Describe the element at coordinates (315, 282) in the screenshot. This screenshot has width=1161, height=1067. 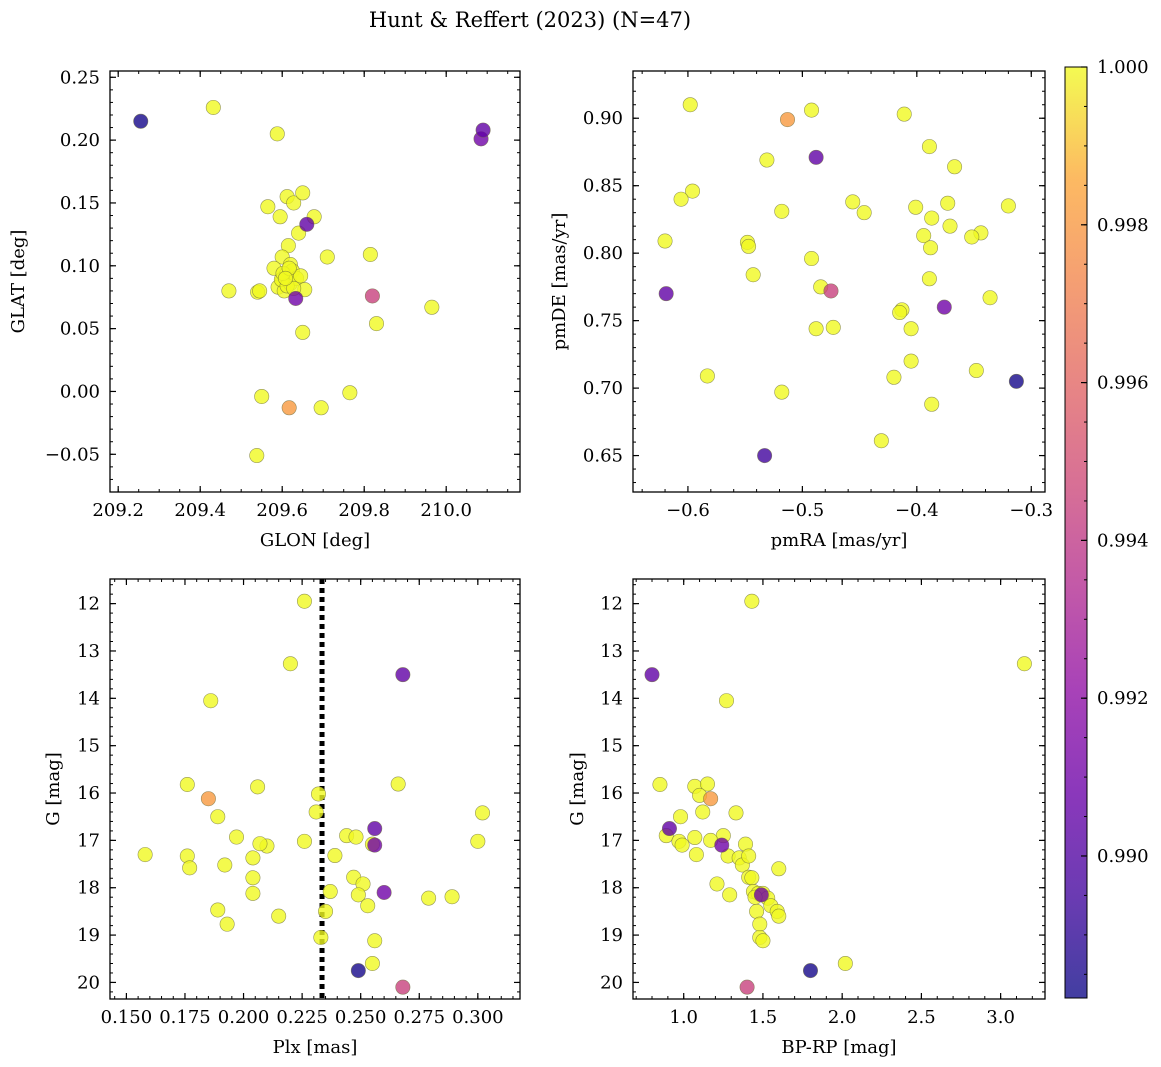
I see `ticks` at that location.